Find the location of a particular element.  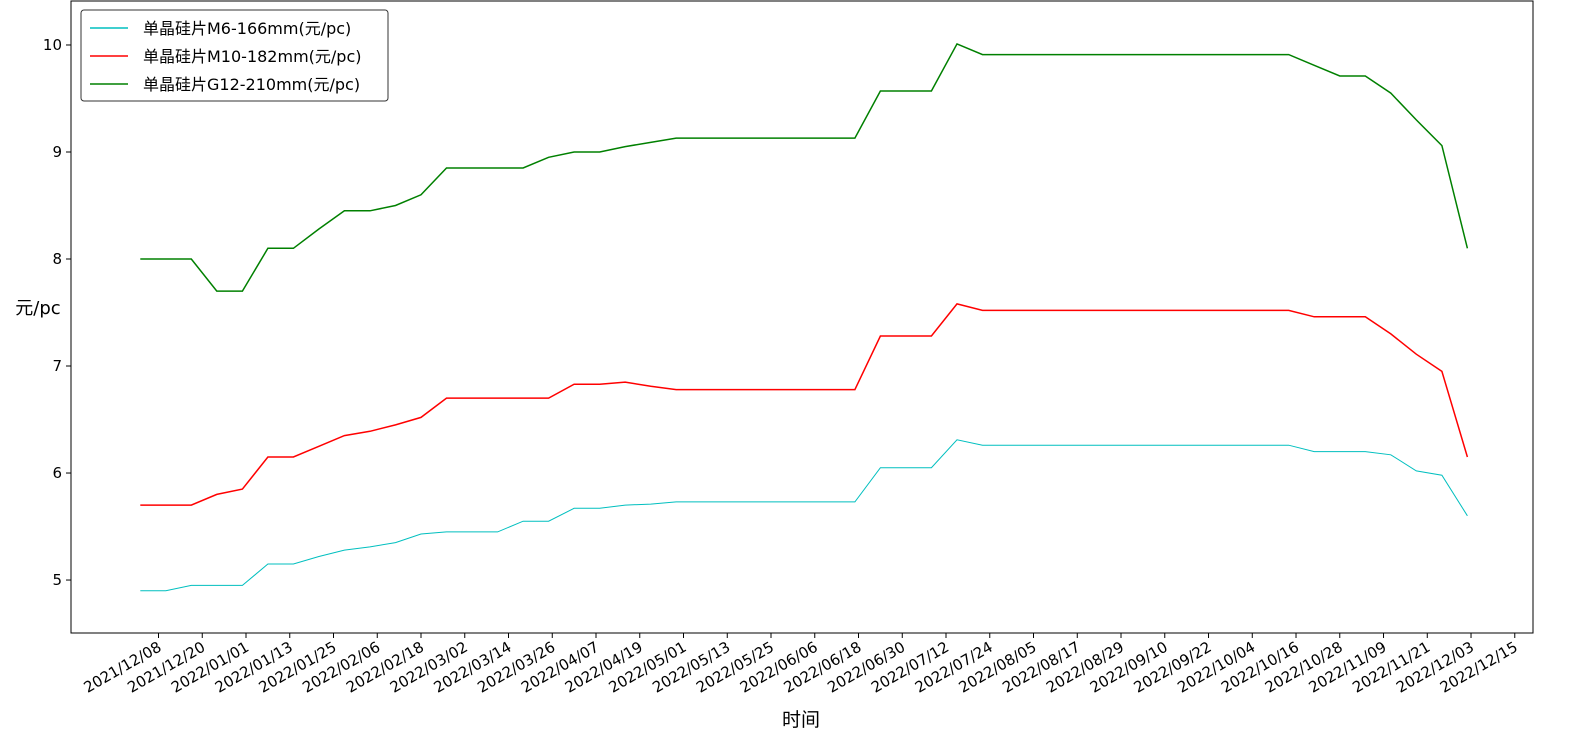

y-axis-label: 元/pc is located at coordinates (37, 308).